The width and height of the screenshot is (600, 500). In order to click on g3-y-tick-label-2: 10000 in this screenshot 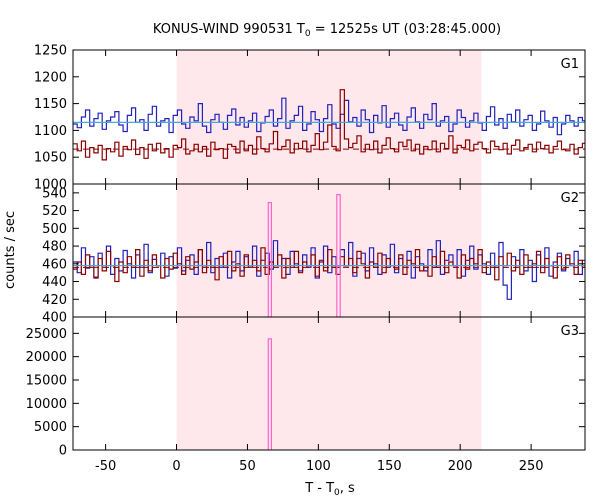, I will do `click(46, 404)`.